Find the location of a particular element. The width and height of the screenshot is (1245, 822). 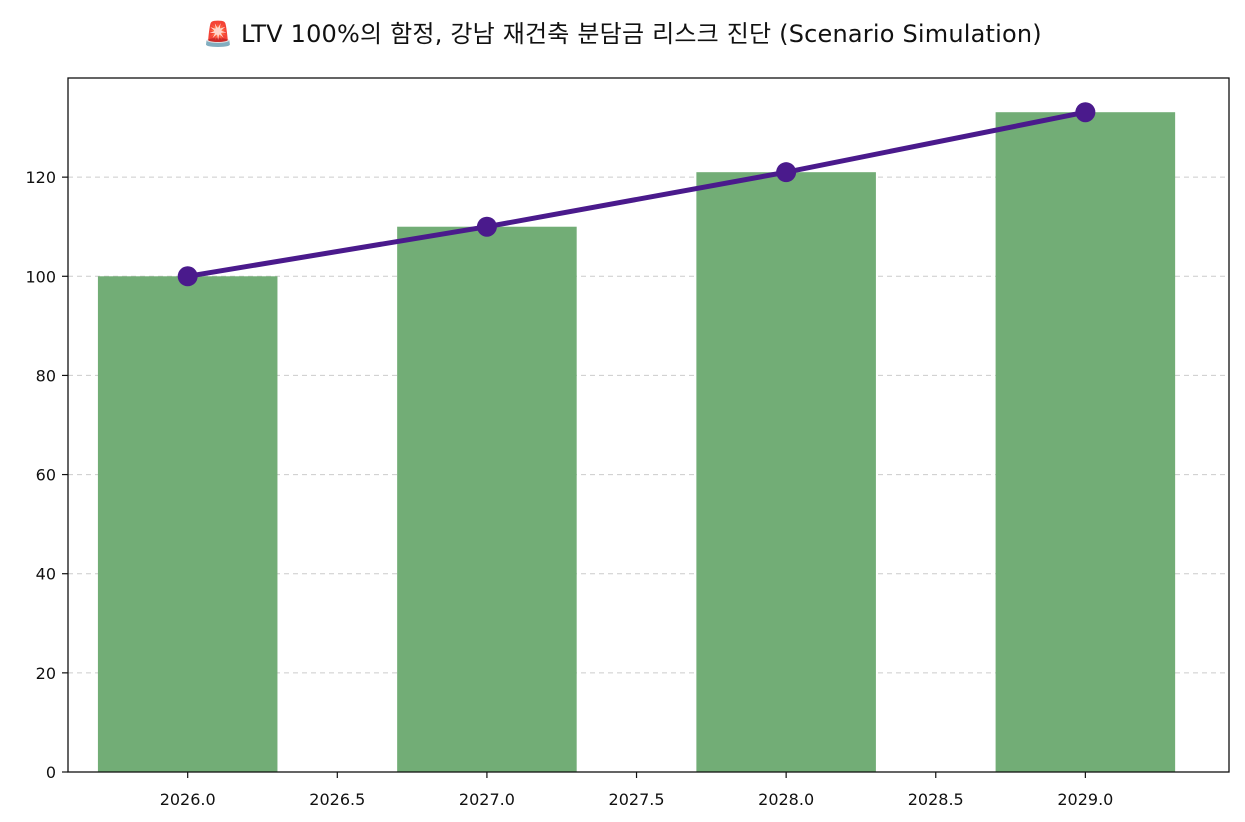

y-tick-label-0: 0 is located at coordinates (51, 772).